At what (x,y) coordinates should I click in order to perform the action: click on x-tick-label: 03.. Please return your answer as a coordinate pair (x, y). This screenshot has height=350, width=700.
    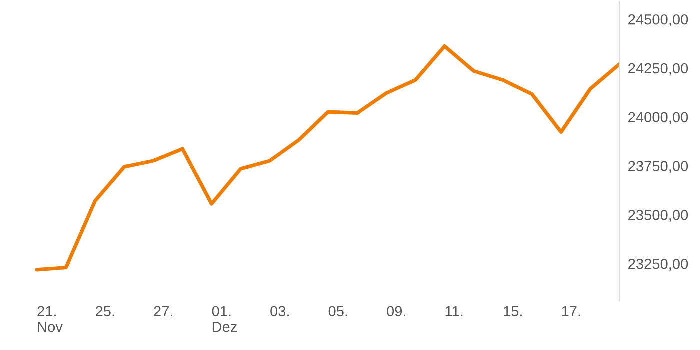
    Looking at the image, I should click on (279, 311).